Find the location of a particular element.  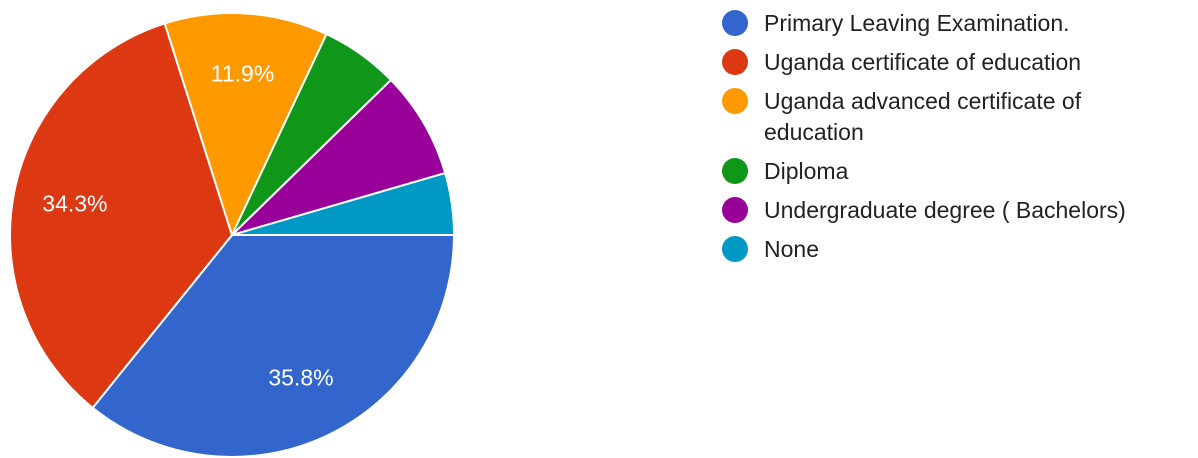

legend-item: Undergraduate degree ( Bachelors) is located at coordinates (942, 210).